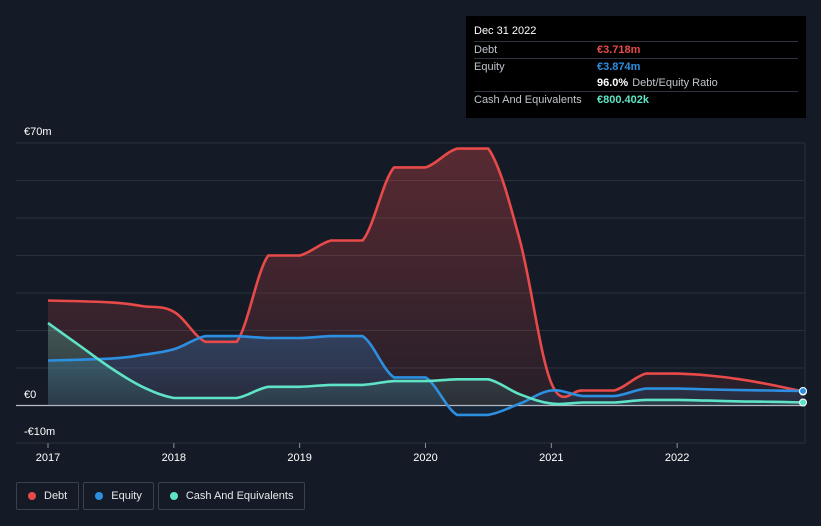 The image size is (821, 526). Describe the element at coordinates (551, 458) in the screenshot. I see `x-tick-label: 2021` at that location.